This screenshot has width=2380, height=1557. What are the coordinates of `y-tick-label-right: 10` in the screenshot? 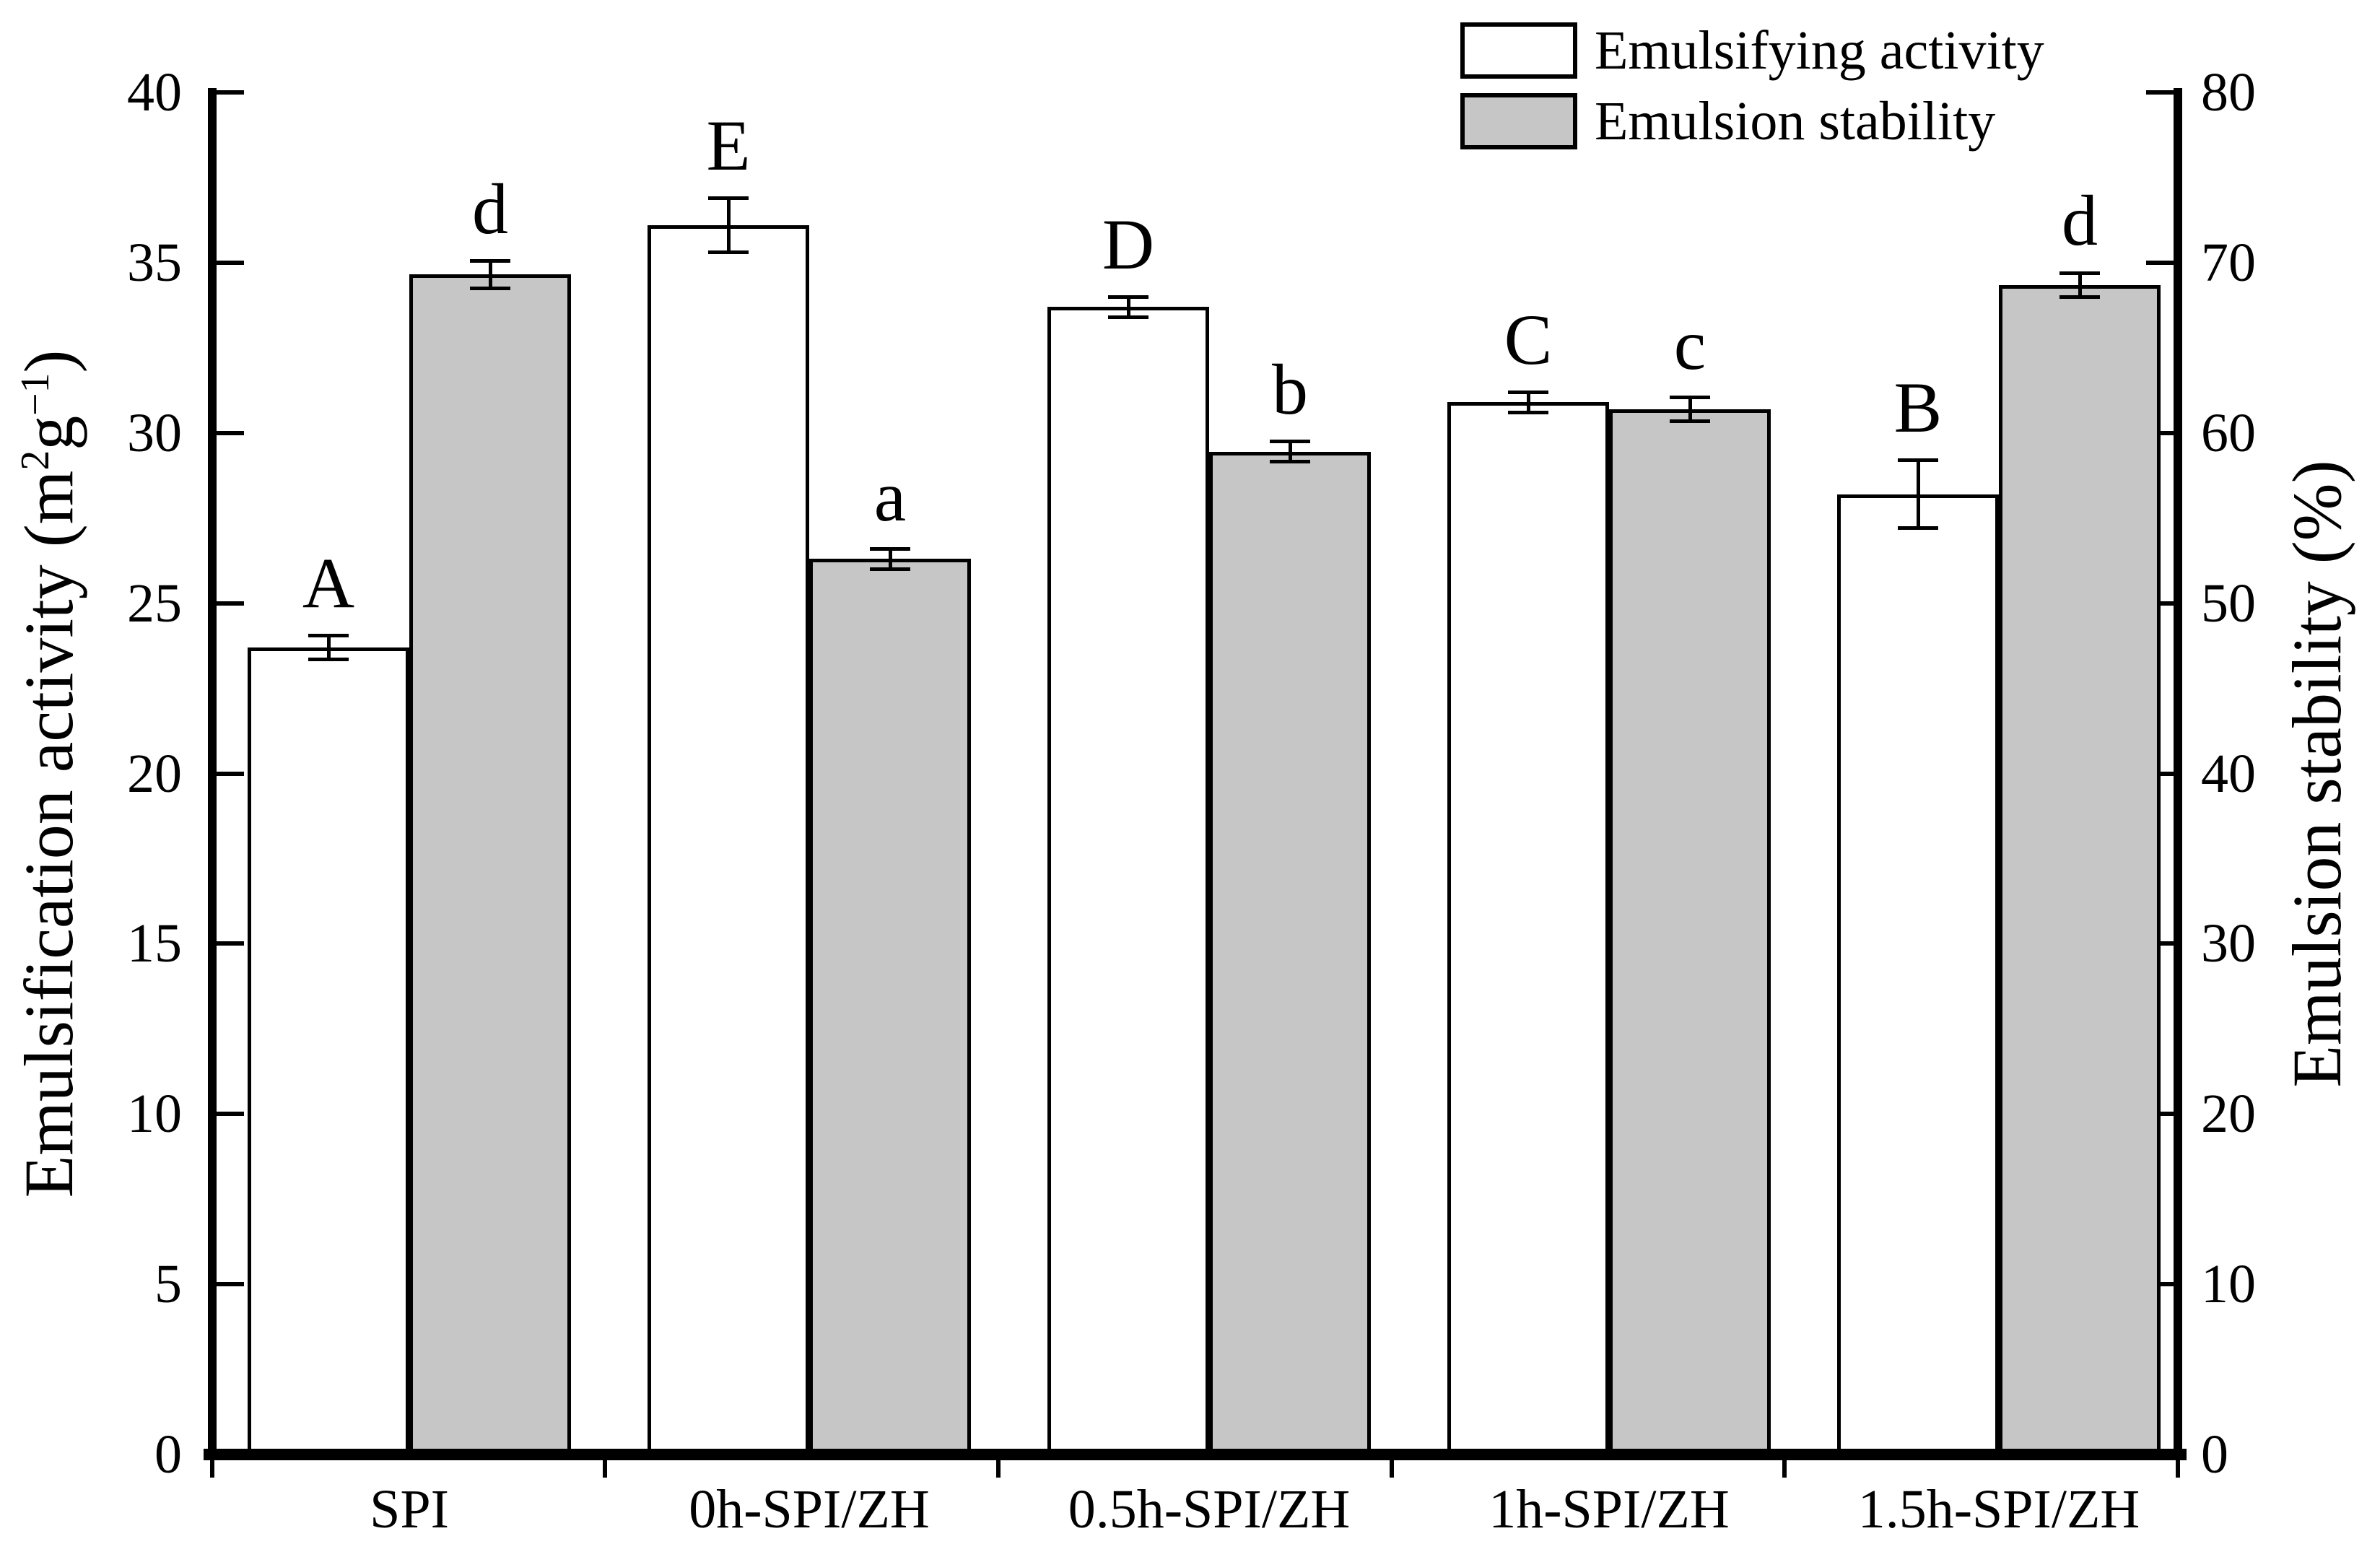 It's located at (2228, 1284).